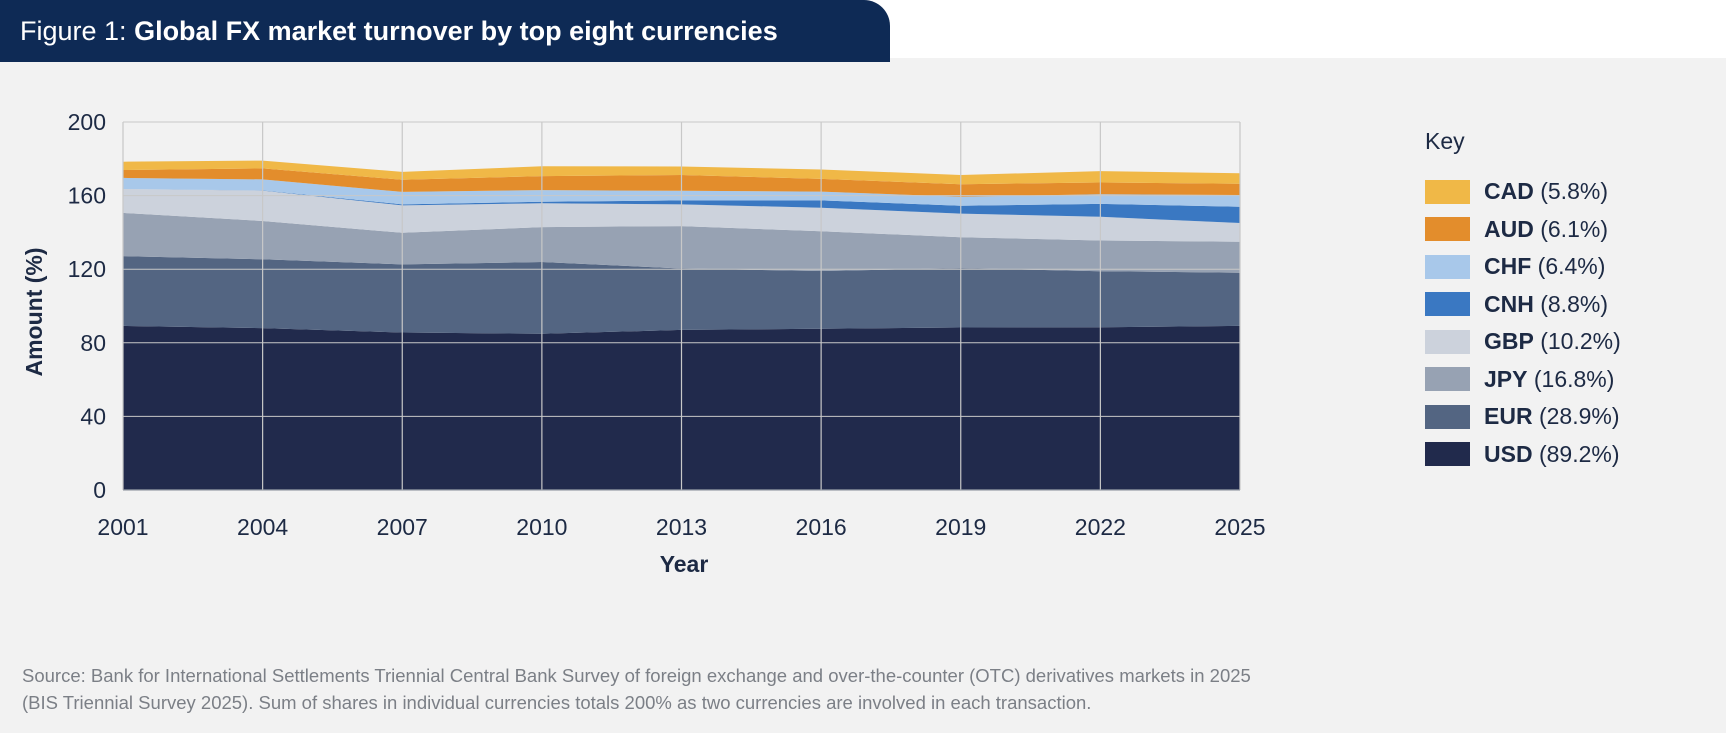 The width and height of the screenshot is (1726, 733). I want to click on legend-share: (16.8%), so click(1571, 378).